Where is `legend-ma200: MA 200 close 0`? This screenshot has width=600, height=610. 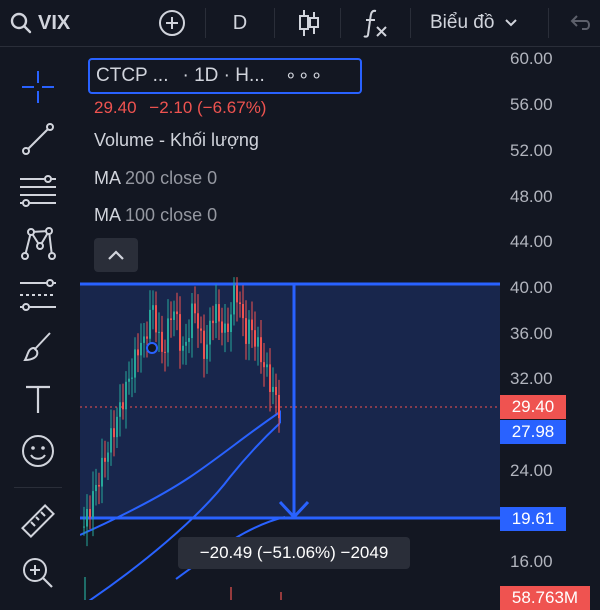 legend-ma200: MA 200 close 0 is located at coordinates (155, 178).